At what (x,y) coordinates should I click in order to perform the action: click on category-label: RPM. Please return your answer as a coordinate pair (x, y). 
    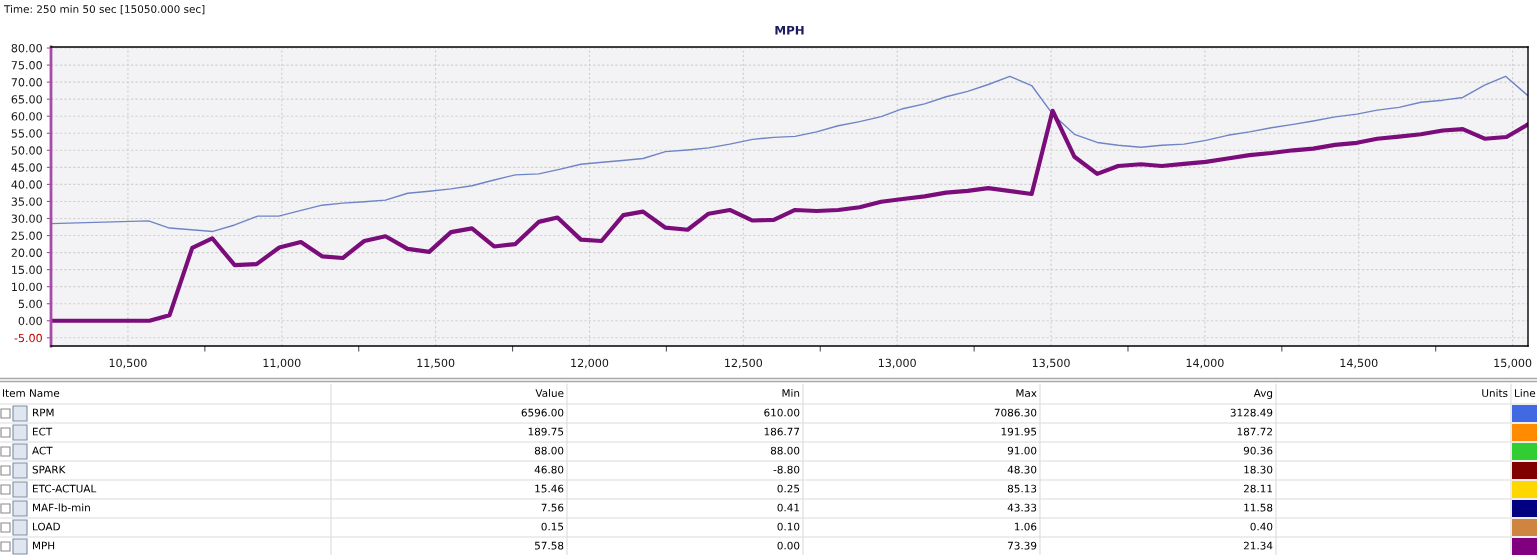
    Looking at the image, I should click on (43, 412).